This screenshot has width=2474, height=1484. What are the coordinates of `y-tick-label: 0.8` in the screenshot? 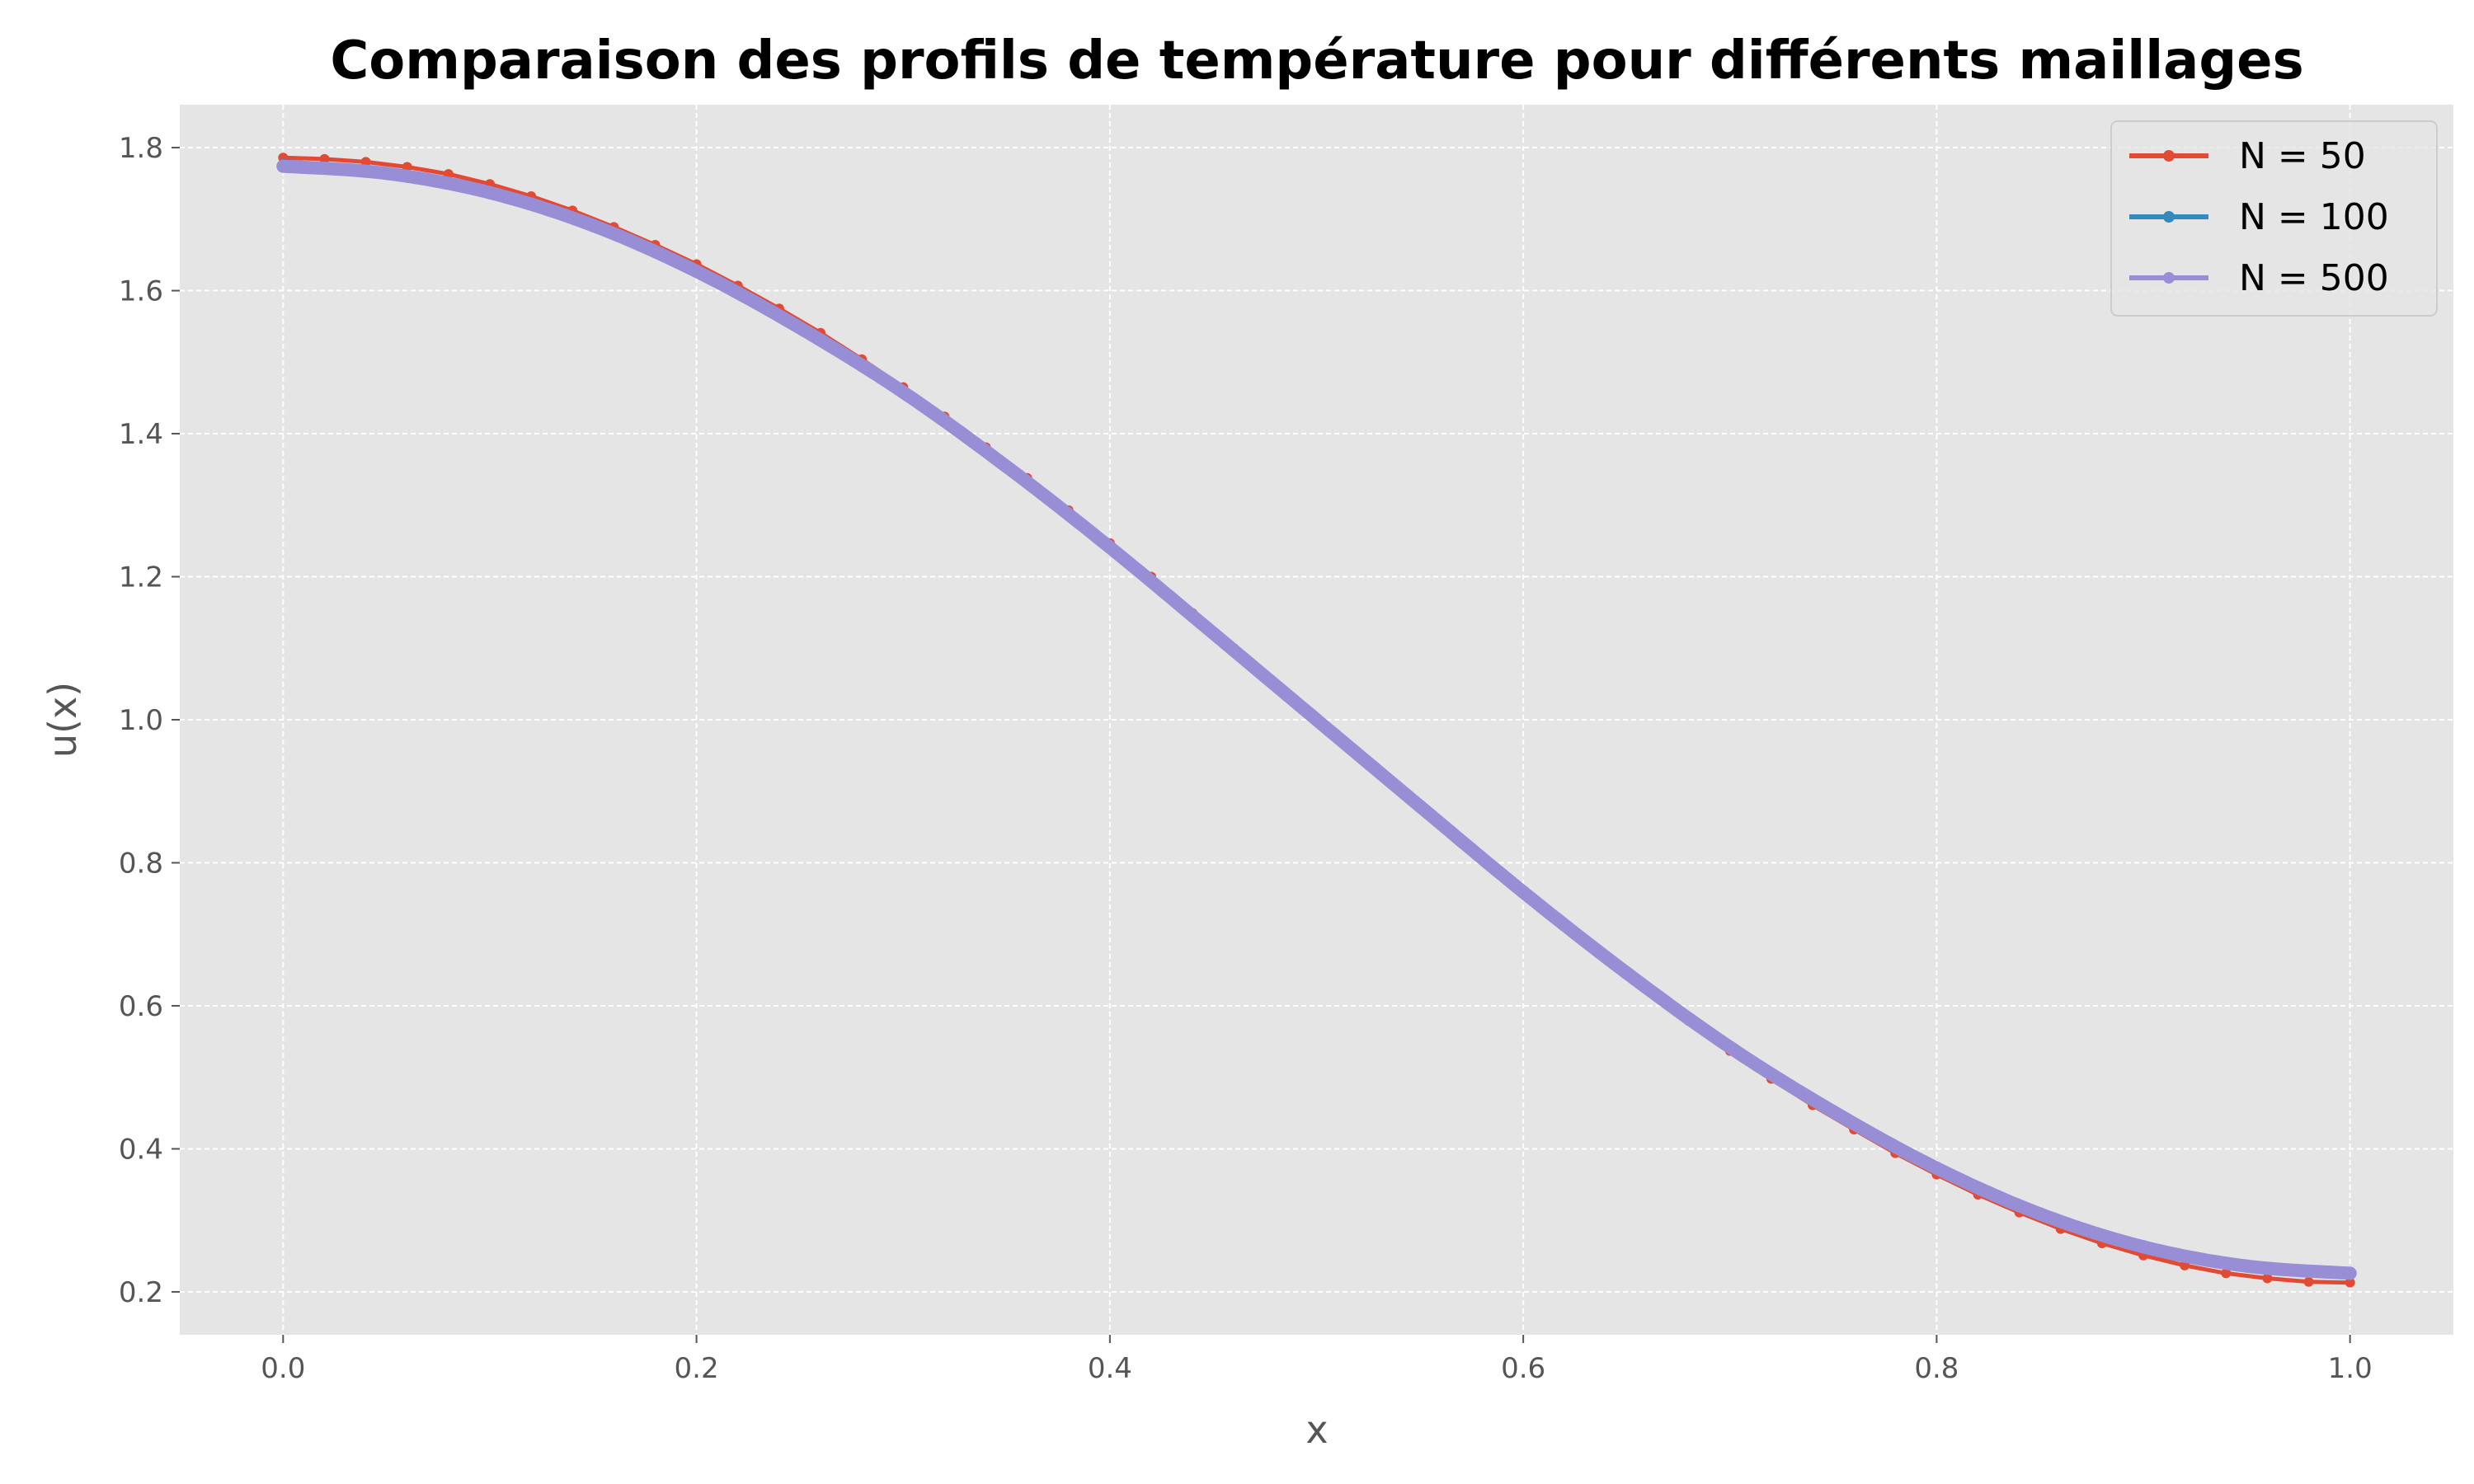 It's located at (141, 863).